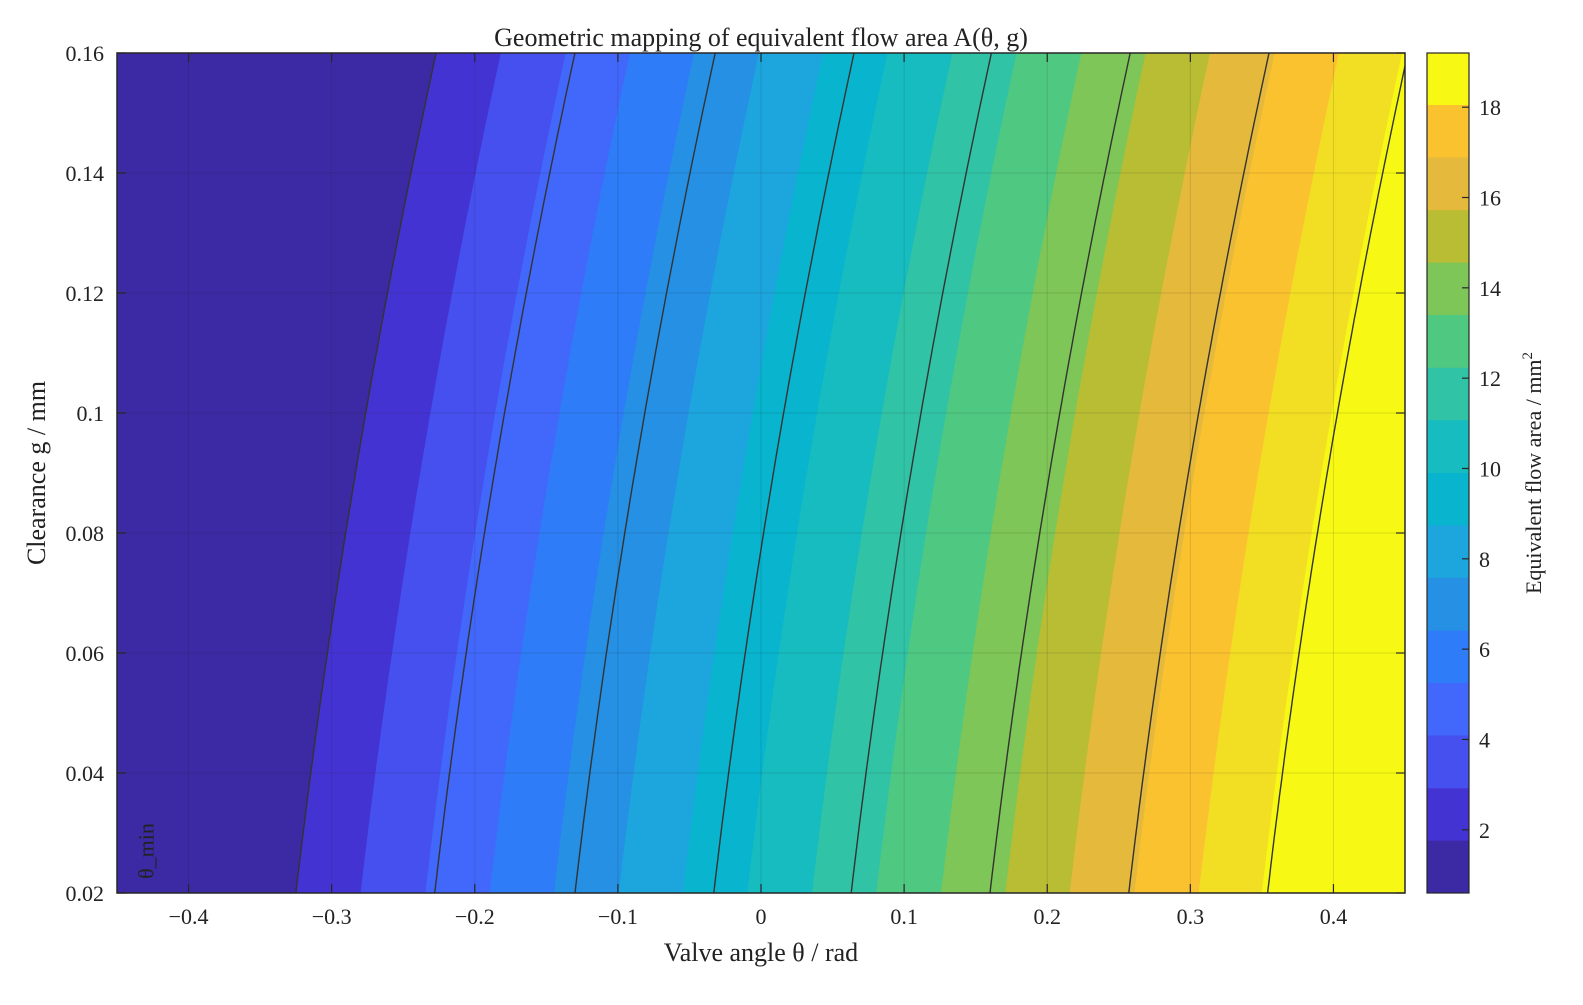 This screenshot has width=1583, height=1005. I want to click on x-tick-label: 0.4, so click(1334, 916).